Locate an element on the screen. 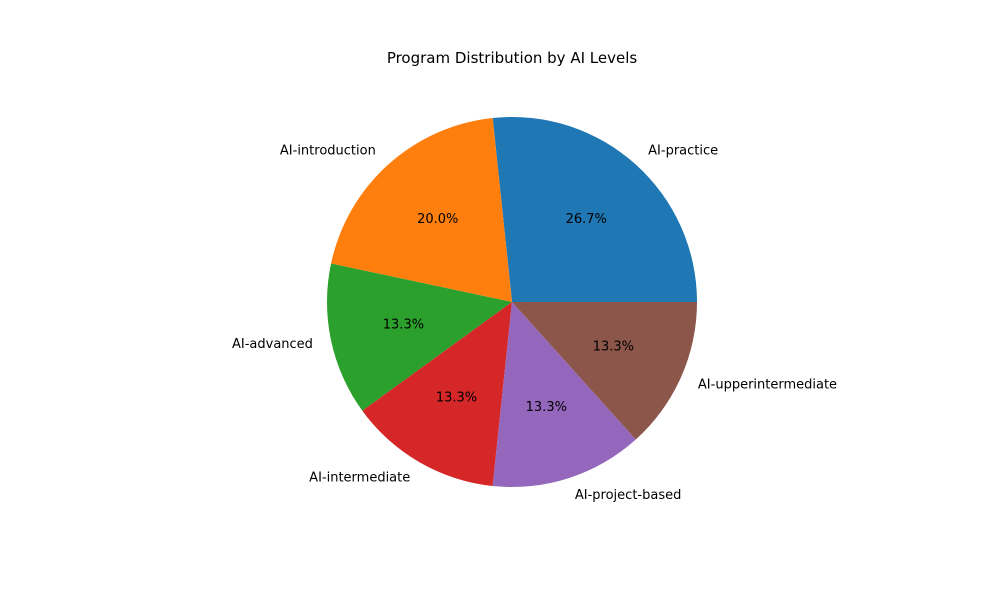 The width and height of the screenshot is (1000, 600). slice-label-ai-project-based: AI-project-based is located at coordinates (628, 495).